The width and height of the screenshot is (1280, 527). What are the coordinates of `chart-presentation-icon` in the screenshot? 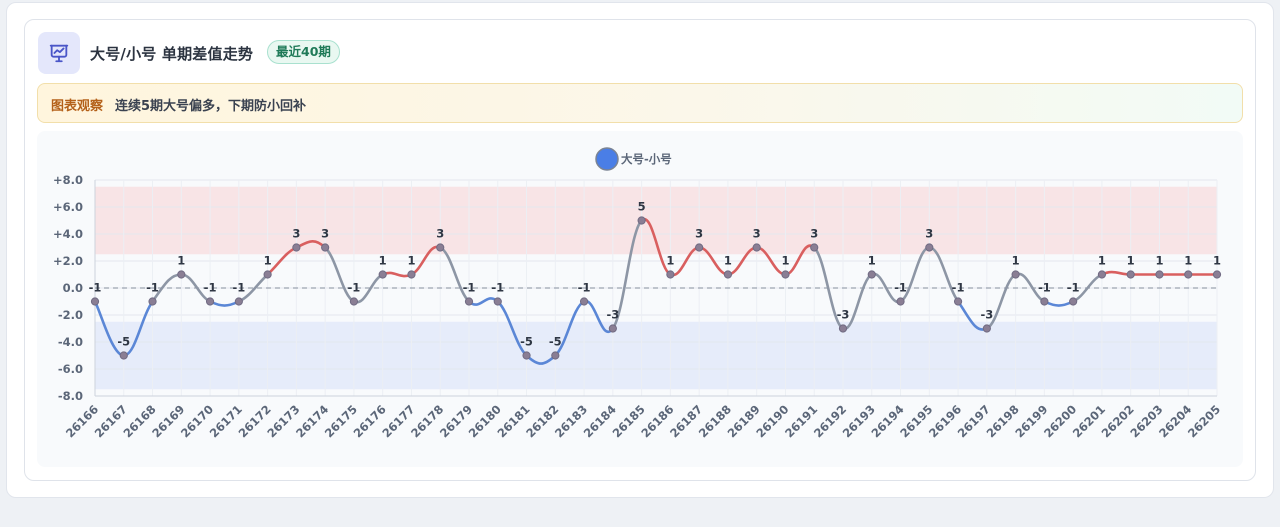 It's located at (59, 53).